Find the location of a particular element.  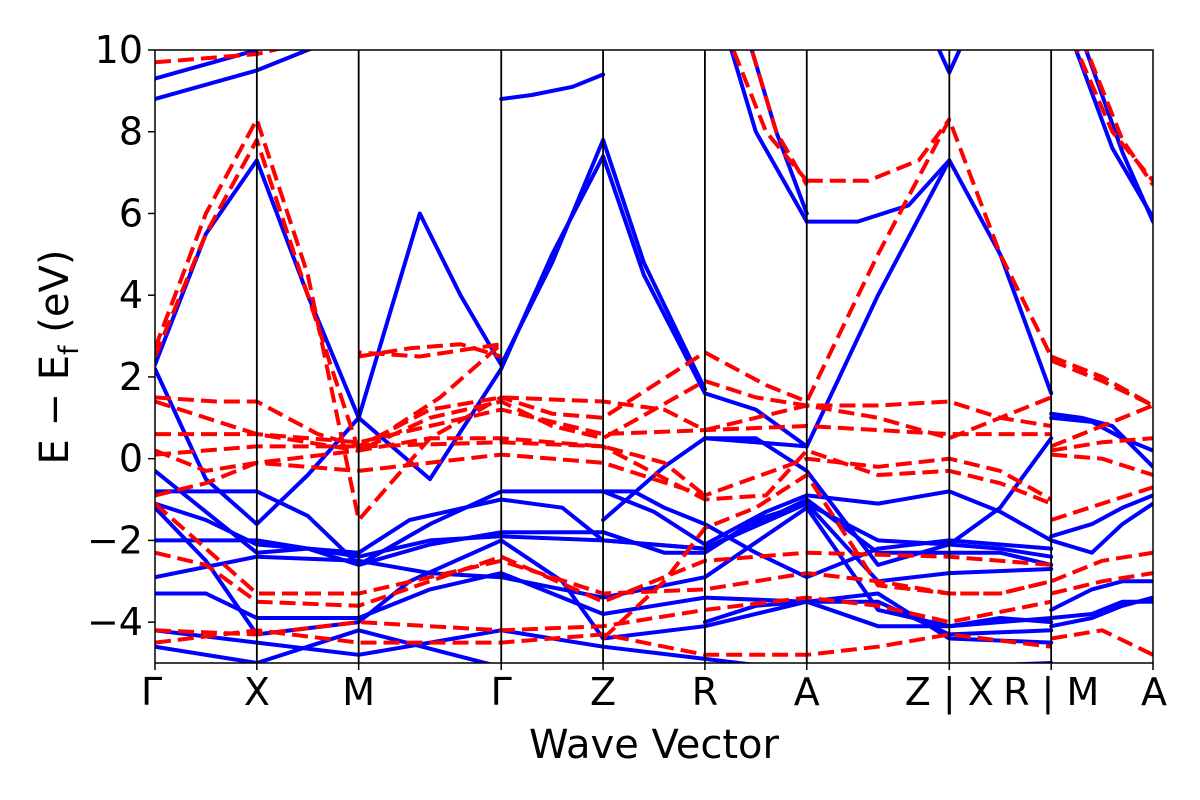

x-tick-label: Z | X is located at coordinates (949, 692).